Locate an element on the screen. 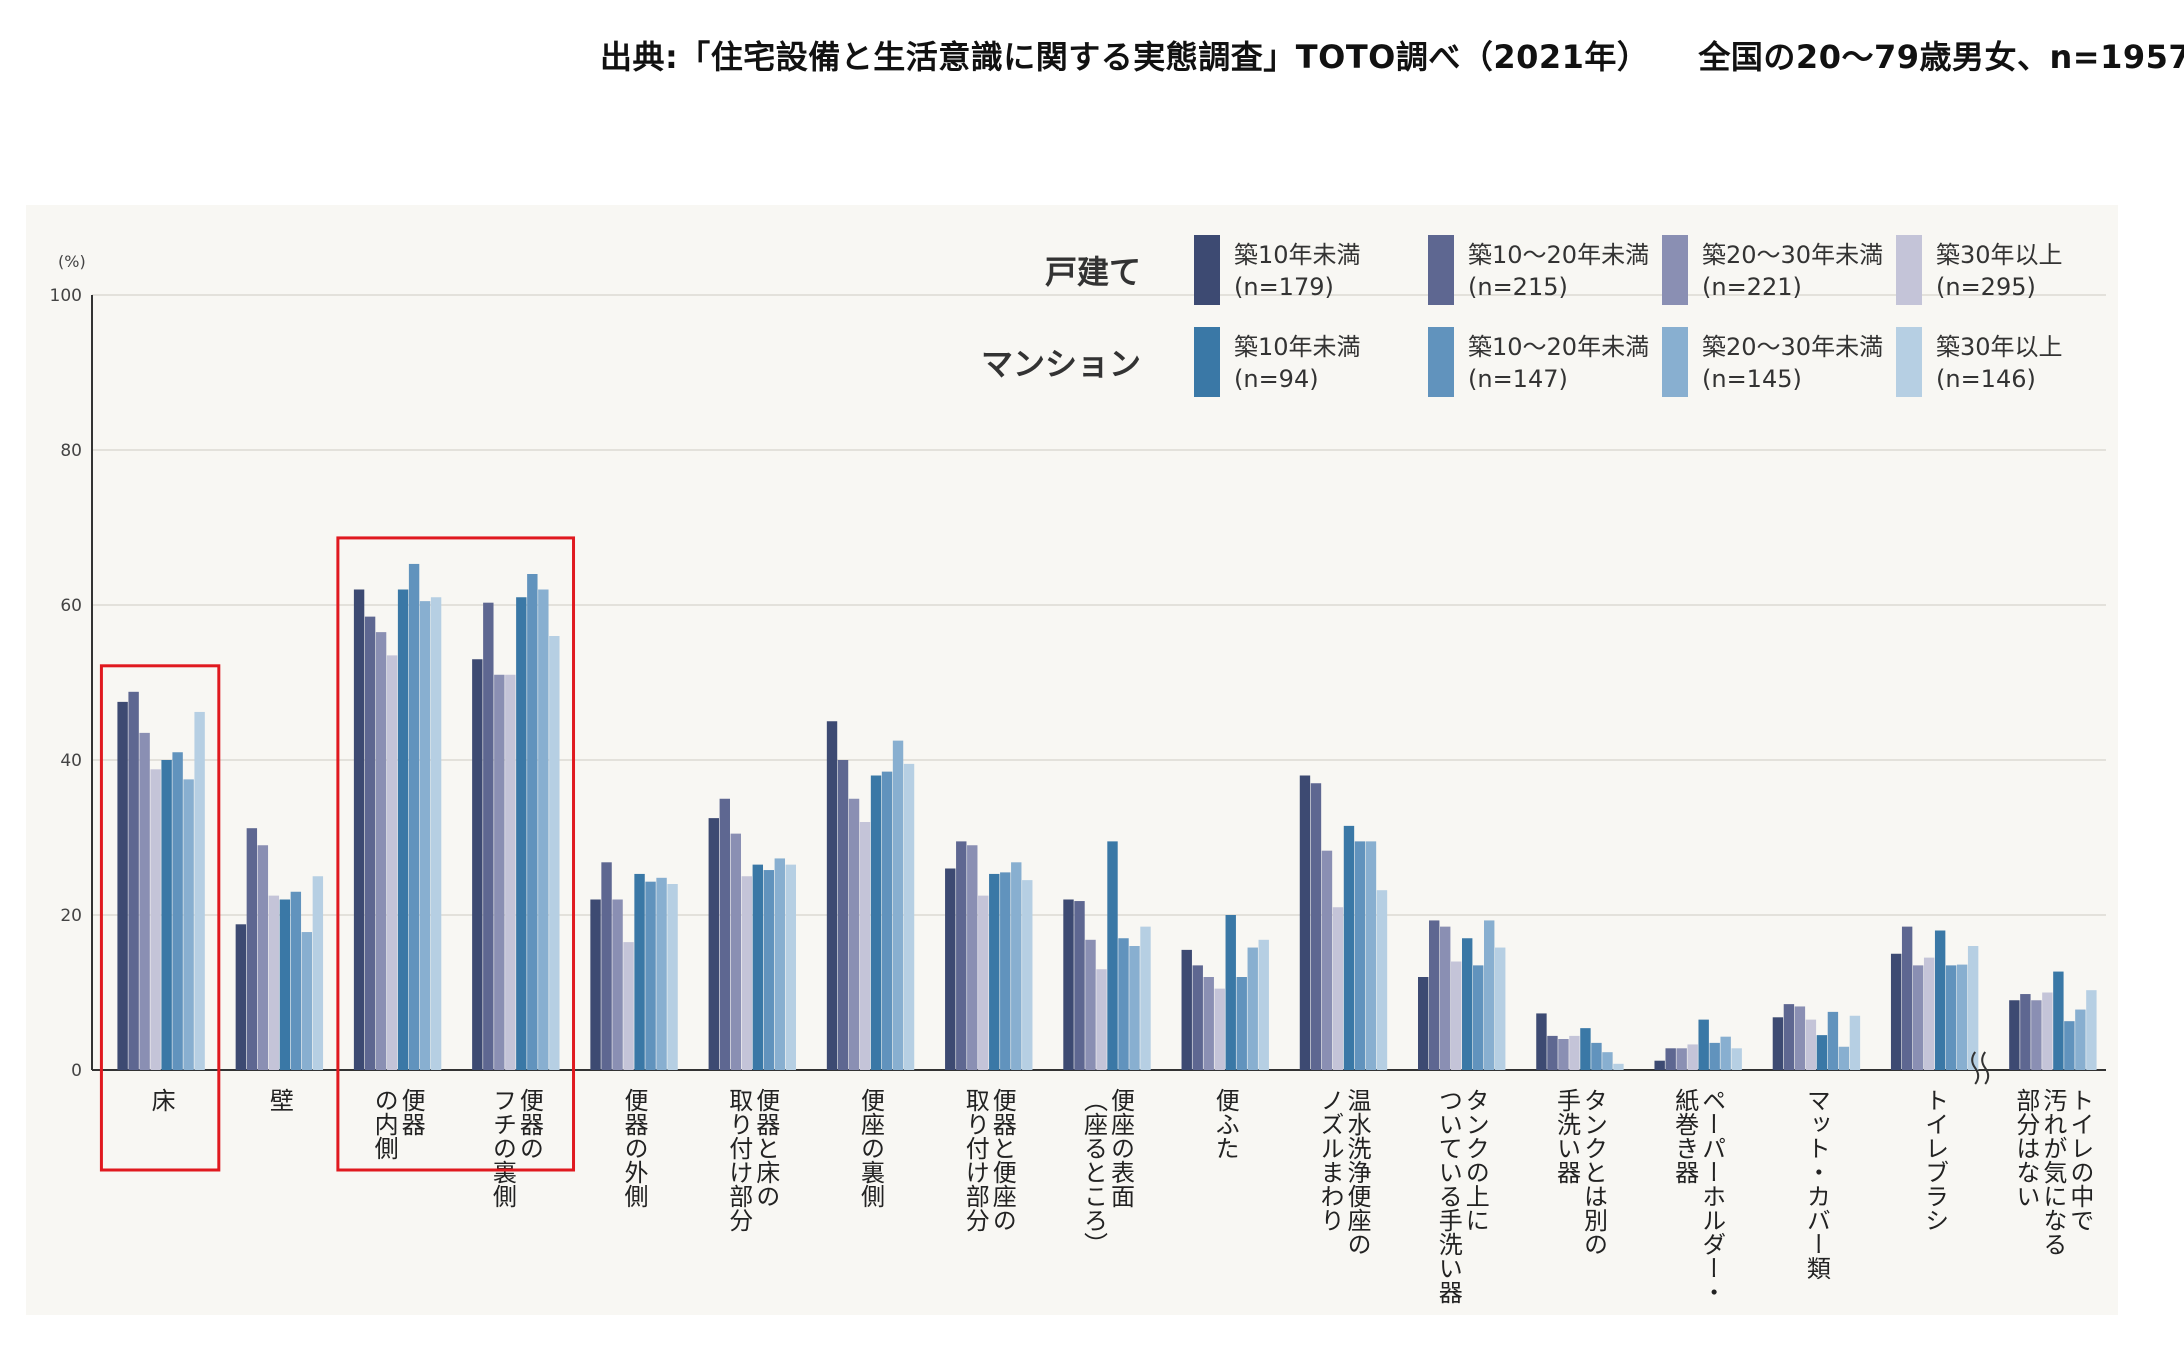 The image size is (2184, 1352). x-category-label: 便器の外側 is located at coordinates (634, 1148).